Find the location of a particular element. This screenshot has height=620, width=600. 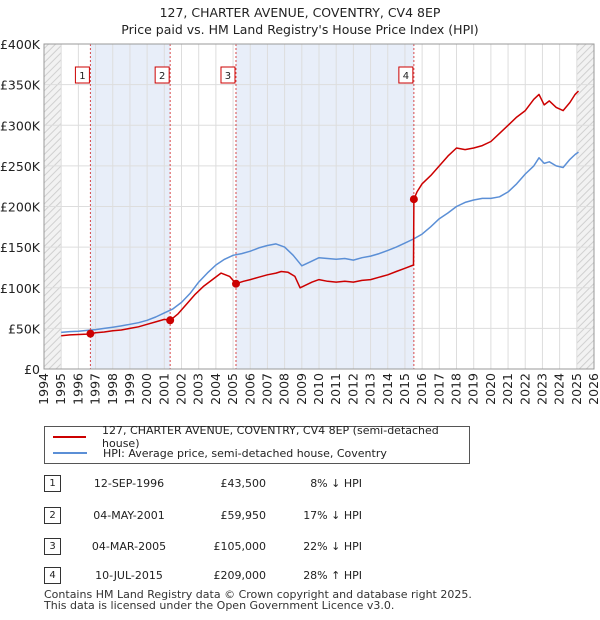

sale-number-label: 4 is located at coordinates (406, 76).